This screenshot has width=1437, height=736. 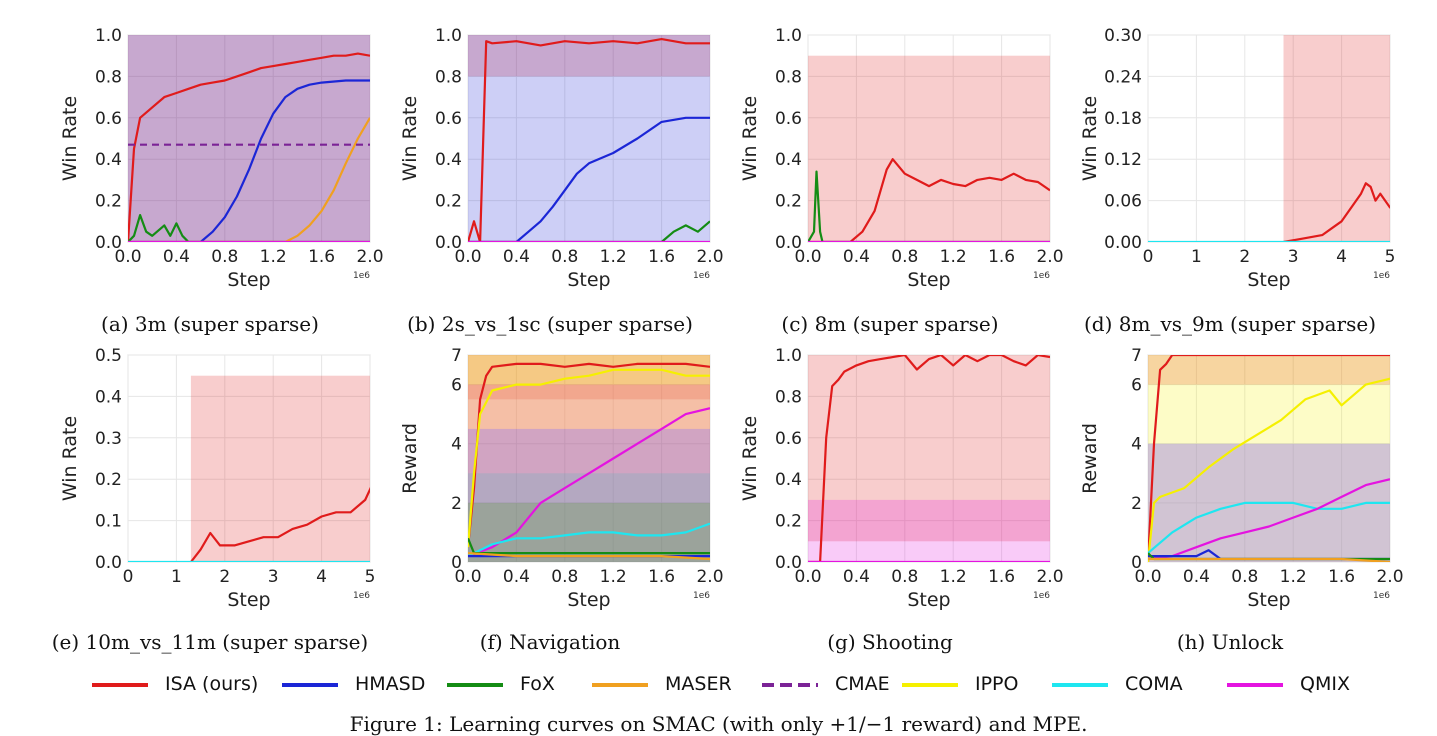 I want to click on chart-unlock: 0.0 0.4 0.8 1.2 1.6 2.0 0 2 4 6 7 Step Reward 1e6, so click(x=1241, y=478).